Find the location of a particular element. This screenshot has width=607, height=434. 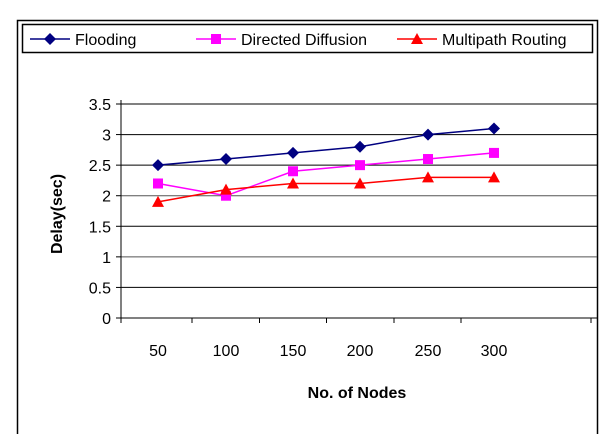

x-tick-label: 300 is located at coordinates (494, 351).